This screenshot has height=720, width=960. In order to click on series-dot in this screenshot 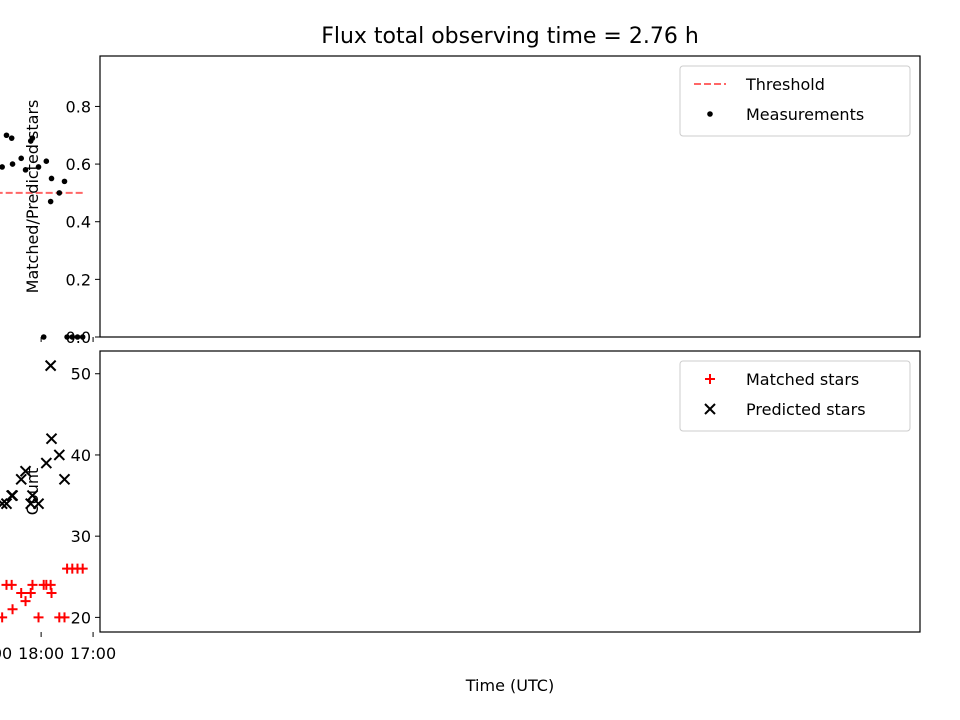, I will do `click(43, 236)`.